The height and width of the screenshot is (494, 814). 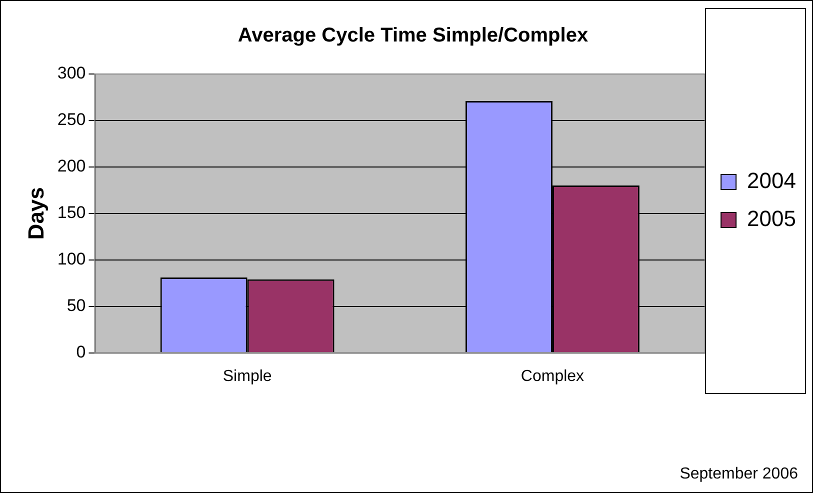 I want to click on y-tick-label: 150, so click(x=71, y=212).